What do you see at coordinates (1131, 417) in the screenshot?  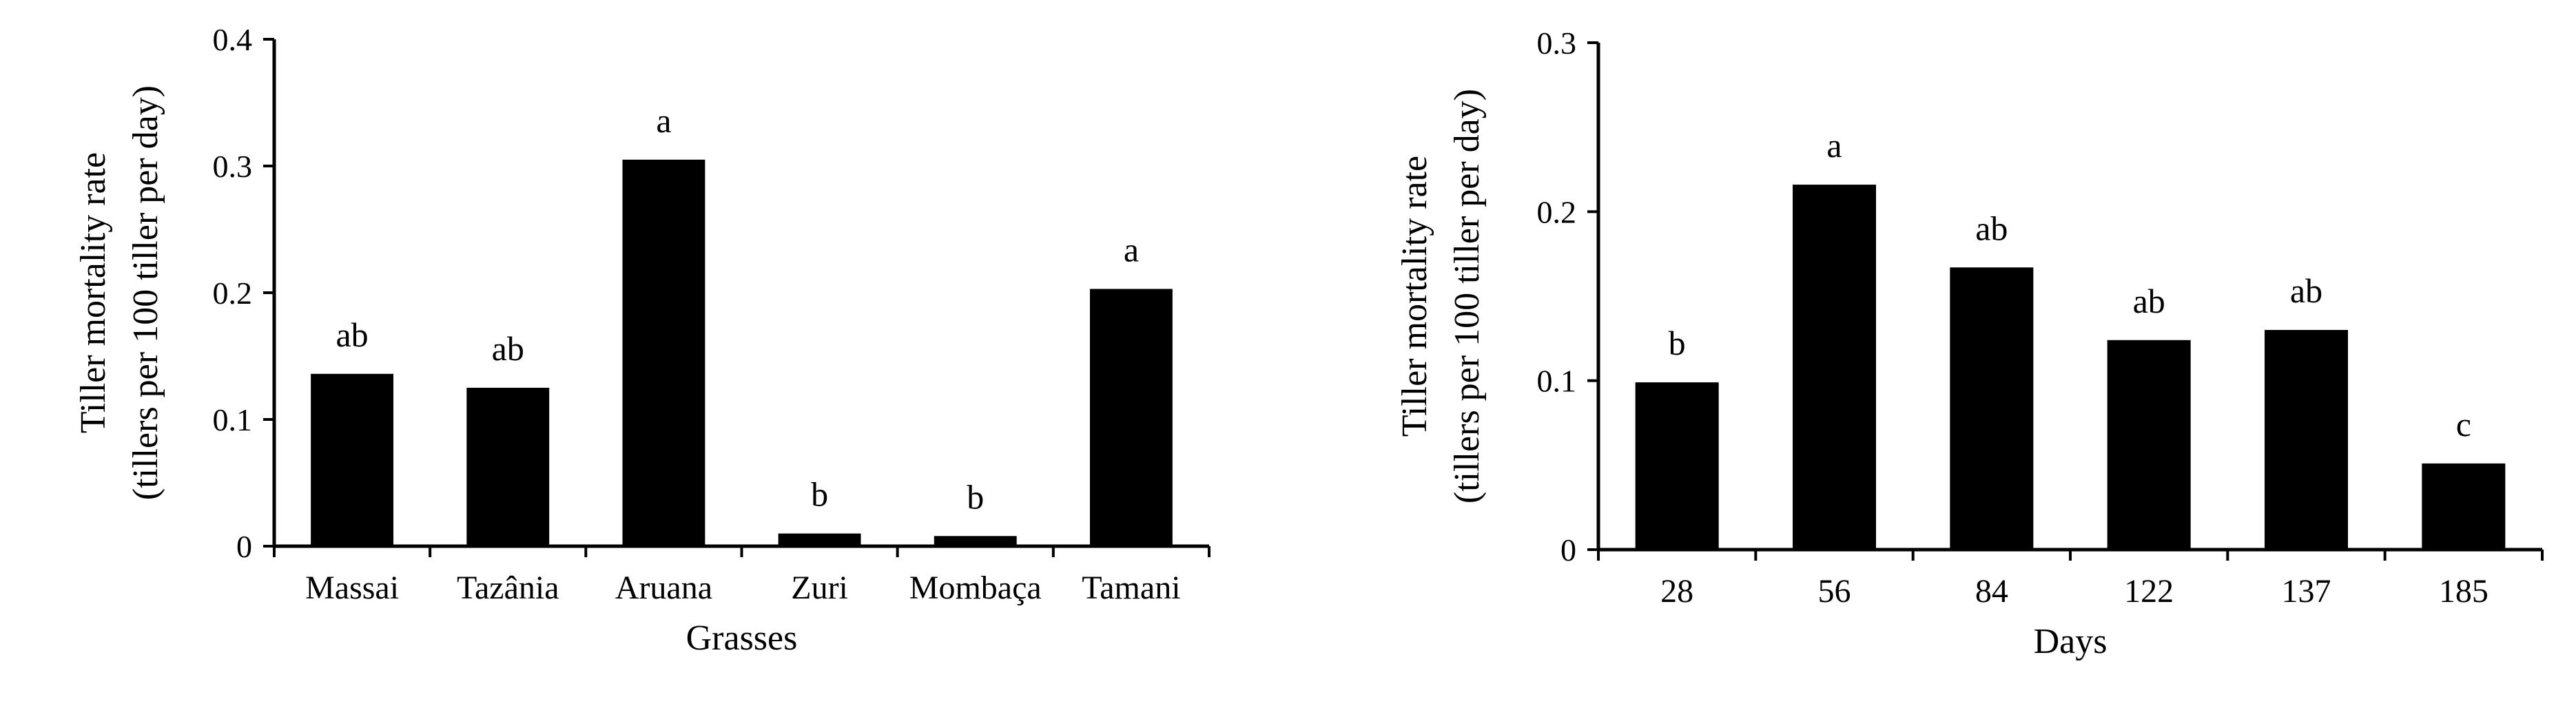 I see `bar-Tamani` at bounding box center [1131, 417].